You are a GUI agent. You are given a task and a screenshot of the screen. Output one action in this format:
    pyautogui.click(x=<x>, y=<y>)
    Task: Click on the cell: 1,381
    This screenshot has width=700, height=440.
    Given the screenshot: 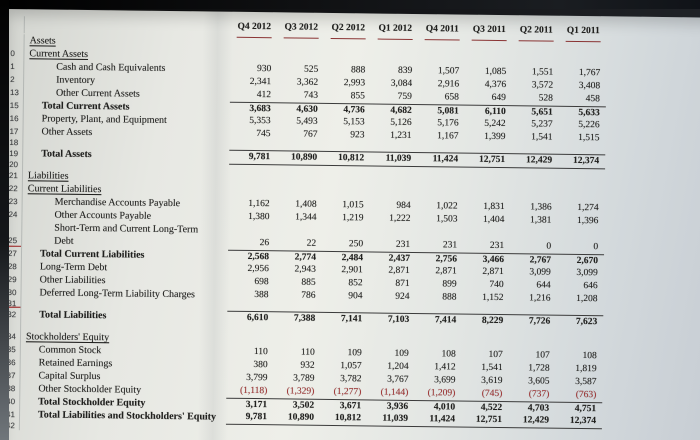 What is the action you would take?
    pyautogui.click(x=541, y=220)
    